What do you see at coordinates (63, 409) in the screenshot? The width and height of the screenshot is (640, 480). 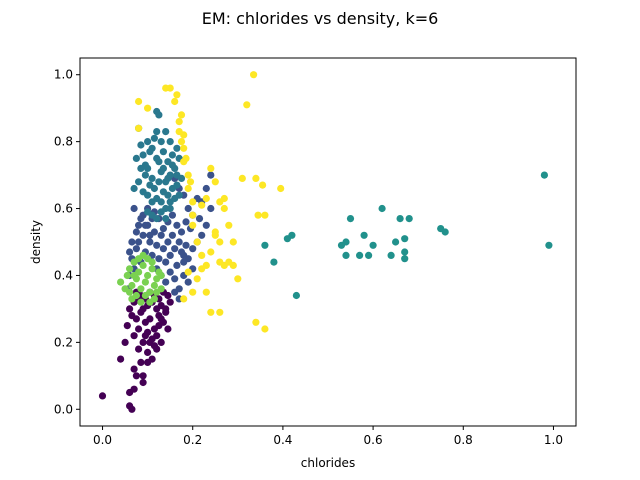 I see `y-tick-label: 0.0` at bounding box center [63, 409].